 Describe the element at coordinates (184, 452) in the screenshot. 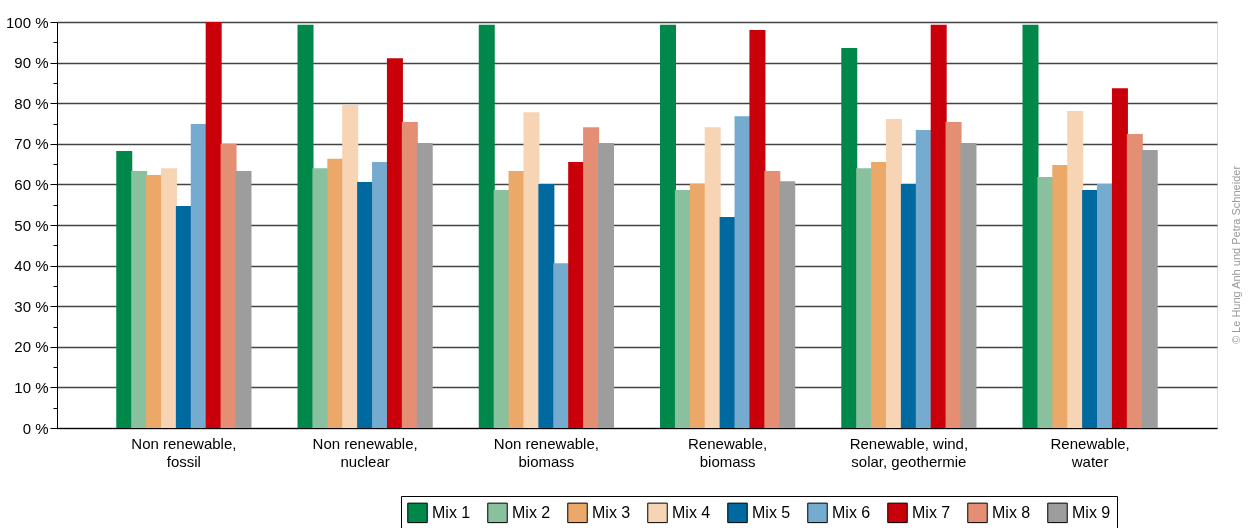

I see `x-tick-label: Non renewable, fossil` at that location.